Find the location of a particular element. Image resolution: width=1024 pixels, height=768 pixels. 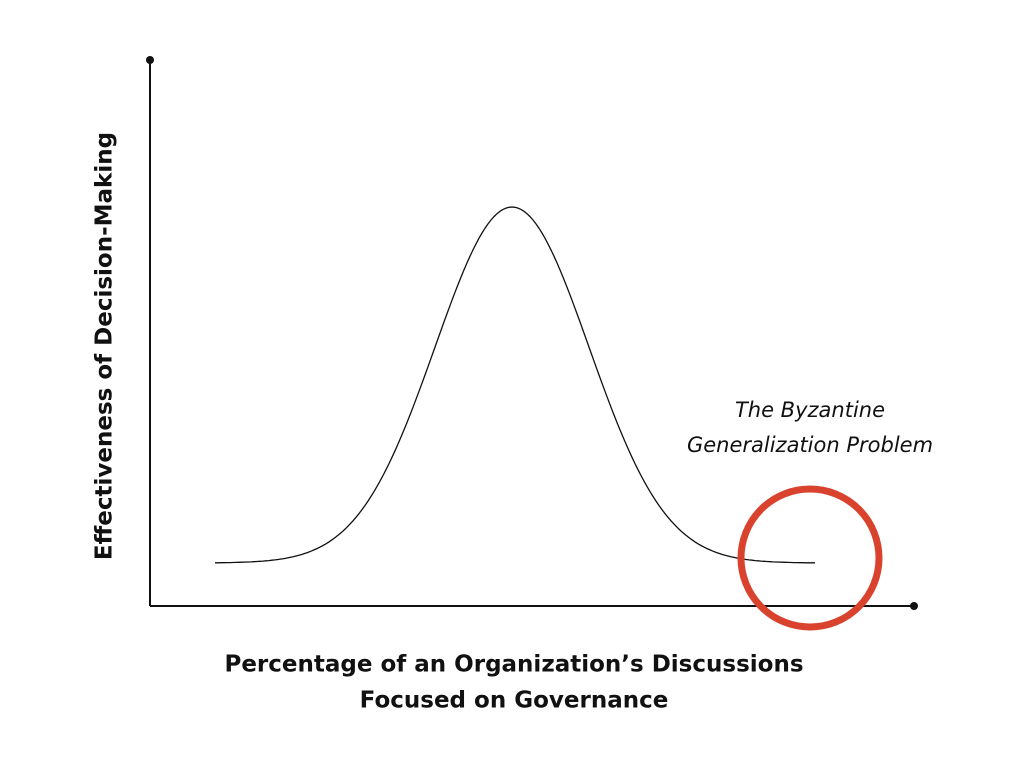

annotation: The Byzantine is located at coordinates (810, 410).